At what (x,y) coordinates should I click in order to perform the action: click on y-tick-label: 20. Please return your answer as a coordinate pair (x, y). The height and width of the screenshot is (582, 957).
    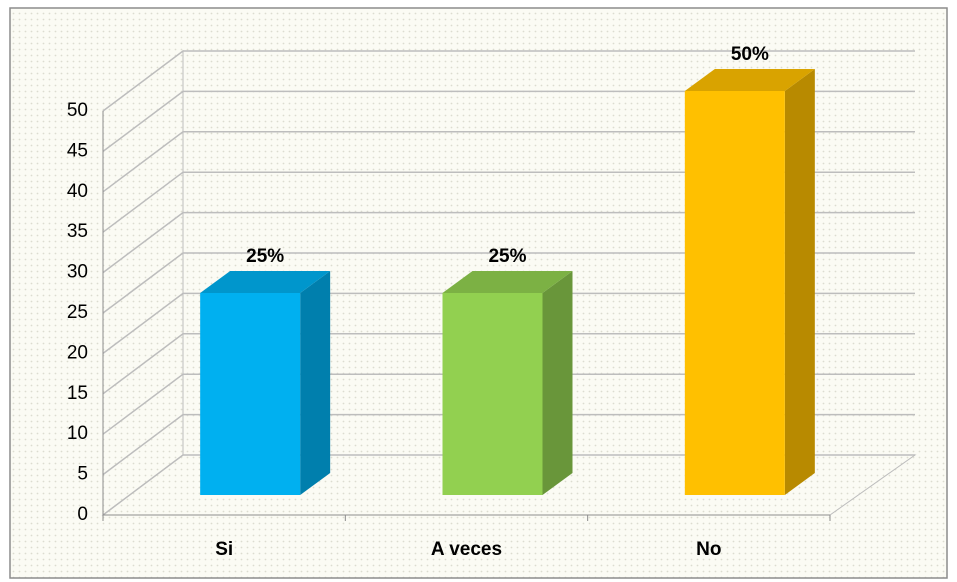
    Looking at the image, I should click on (77, 352).